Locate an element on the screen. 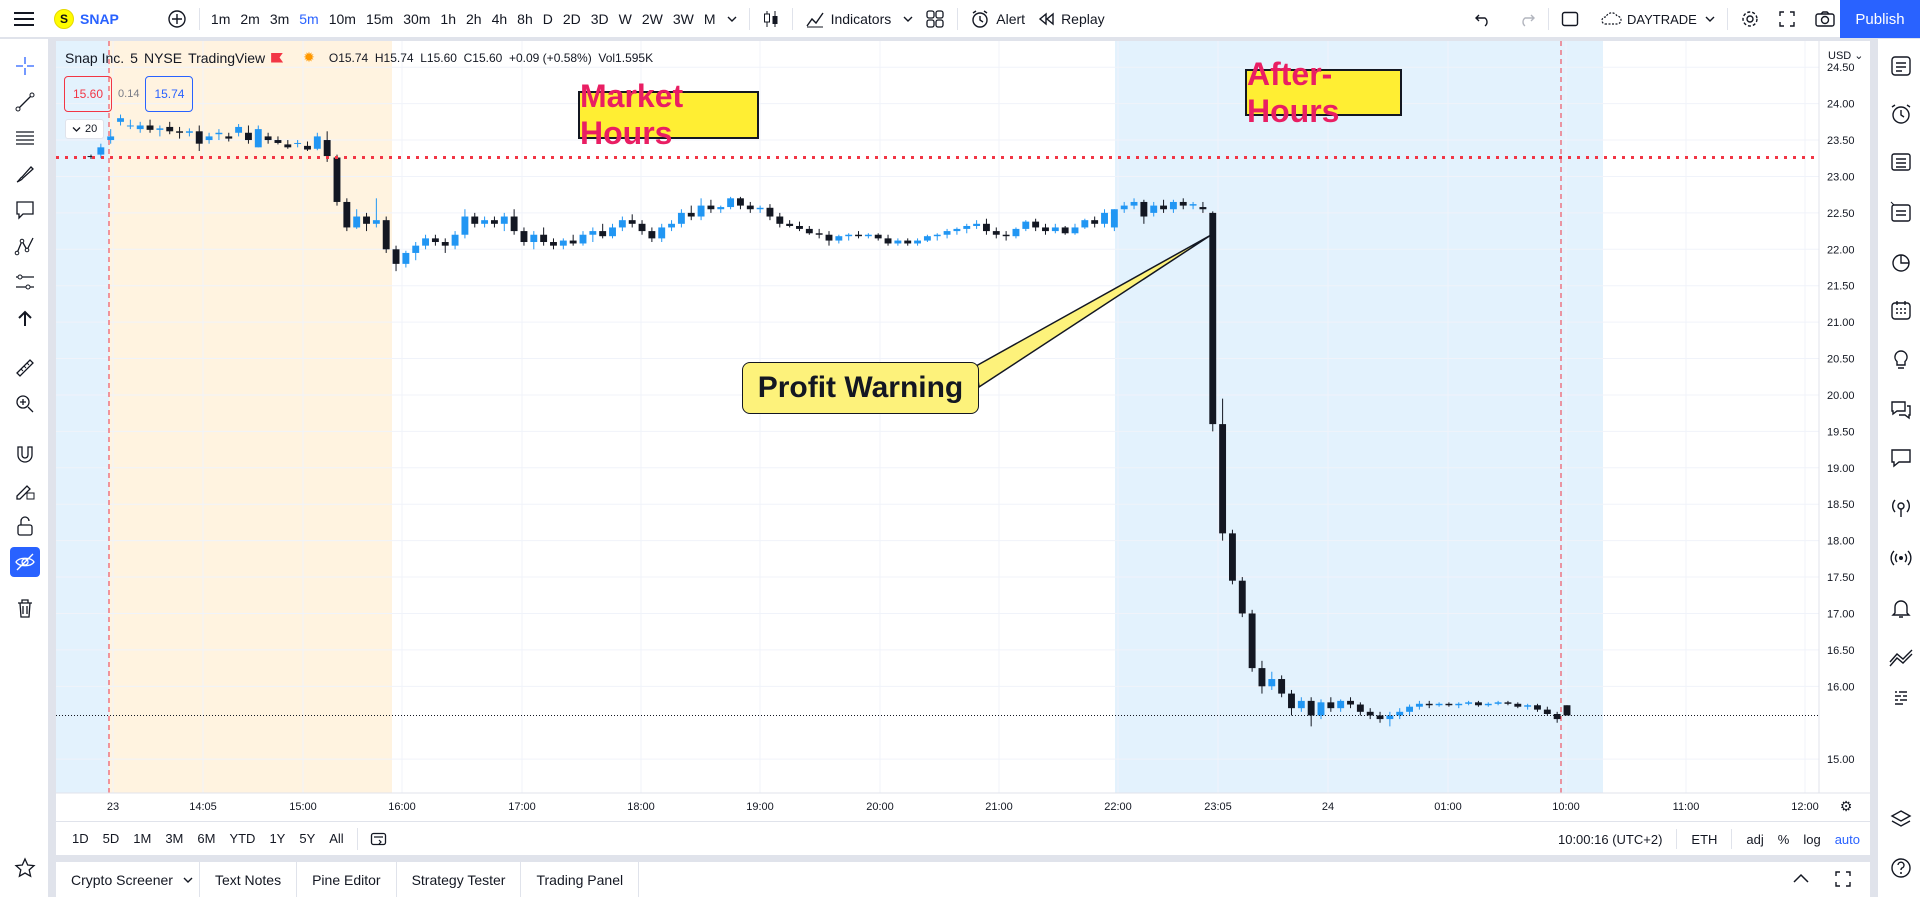  tab-trading-panel: Trading Panel is located at coordinates (580, 879).